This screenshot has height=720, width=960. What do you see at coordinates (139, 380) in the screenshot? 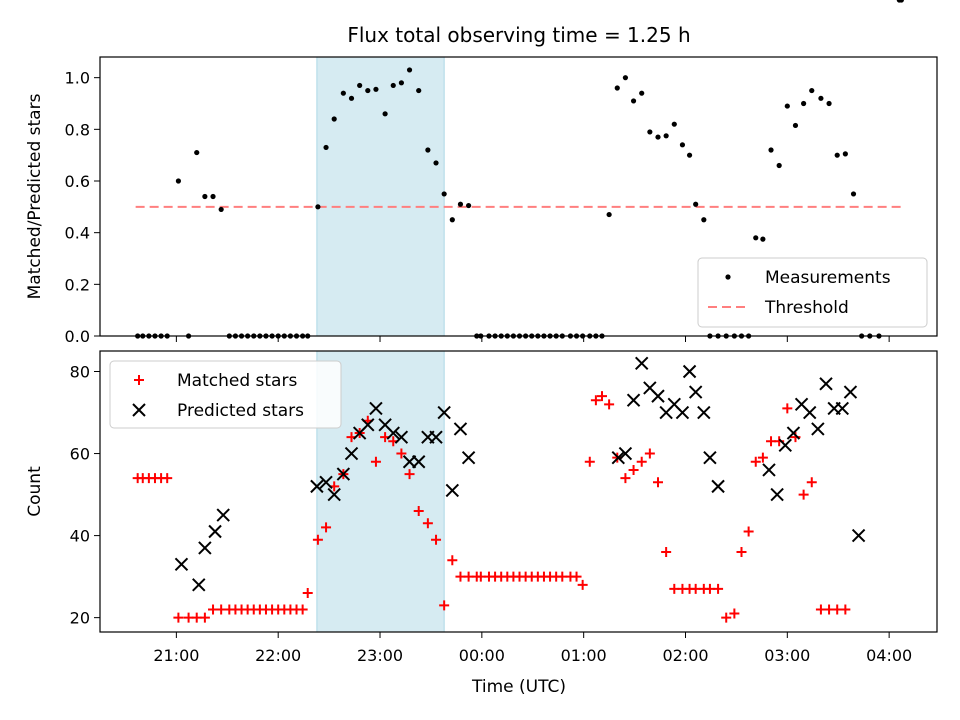
I see `legend-matched-marker` at bounding box center [139, 380].